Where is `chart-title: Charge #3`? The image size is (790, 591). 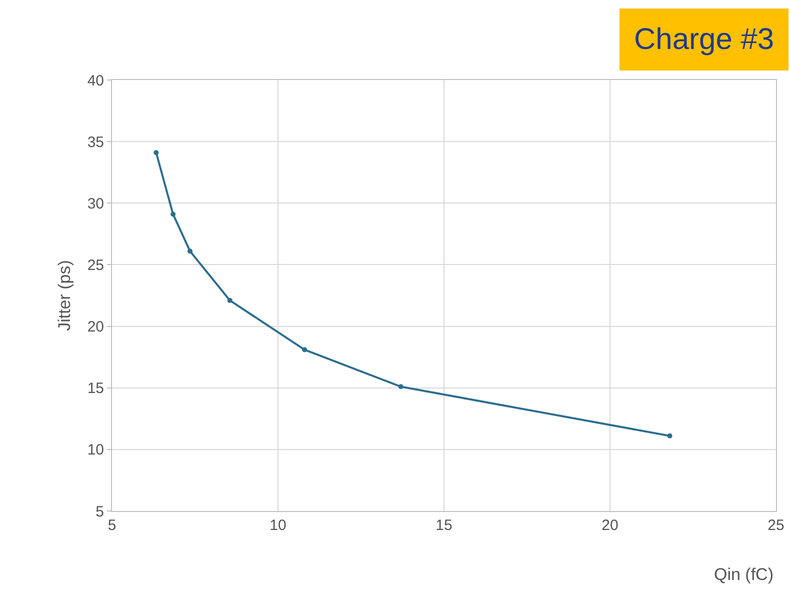
chart-title: Charge #3 is located at coordinates (704, 39).